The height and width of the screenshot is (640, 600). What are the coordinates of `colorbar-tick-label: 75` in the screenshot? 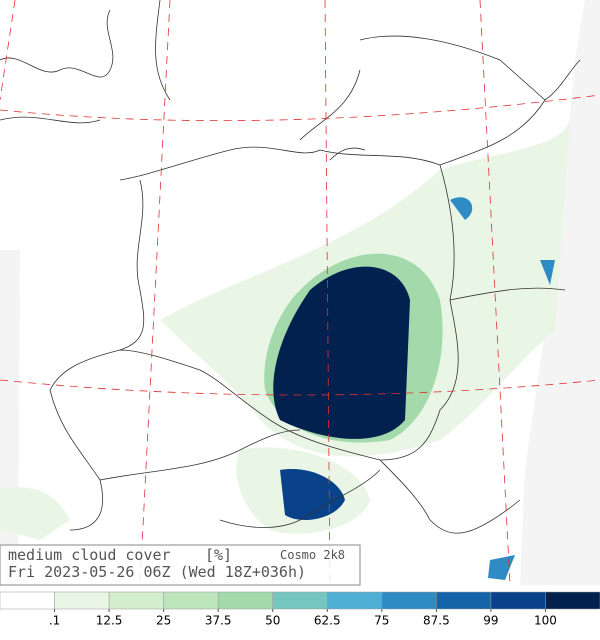 It's located at (381, 621).